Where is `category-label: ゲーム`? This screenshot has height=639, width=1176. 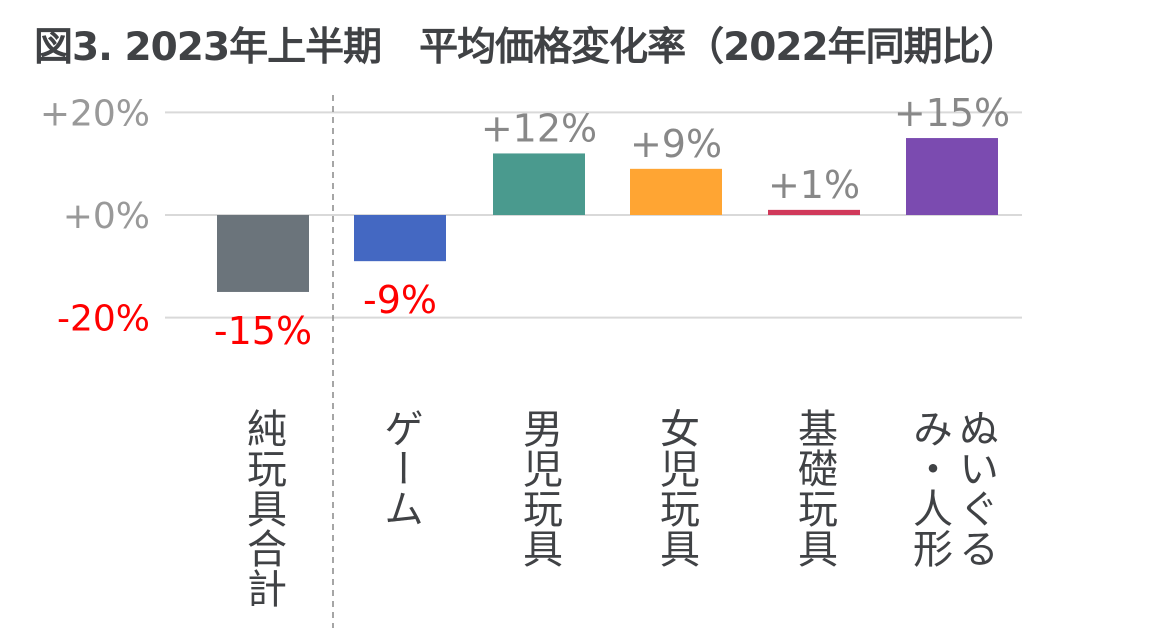 category-label: ゲーム is located at coordinates (400, 468).